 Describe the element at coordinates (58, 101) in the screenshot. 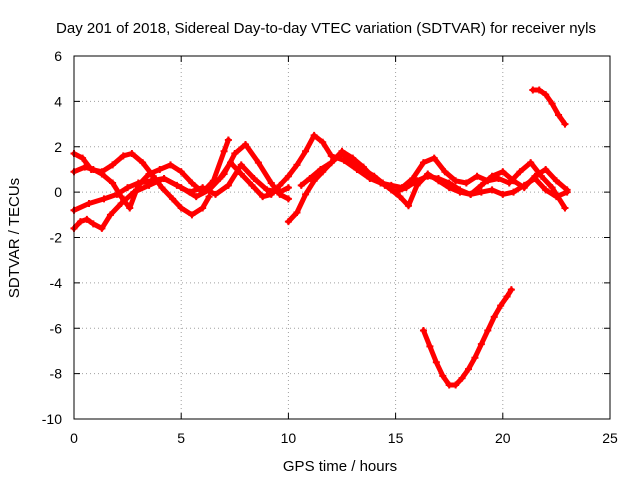

I see `y-tick-label: 4` at that location.